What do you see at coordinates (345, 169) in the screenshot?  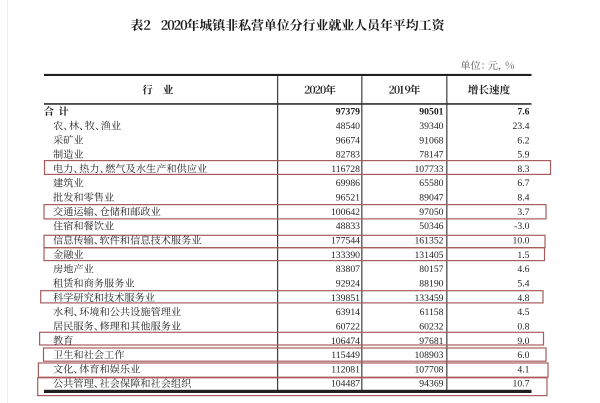 I see `svg-text: 116728` at bounding box center [345, 169].